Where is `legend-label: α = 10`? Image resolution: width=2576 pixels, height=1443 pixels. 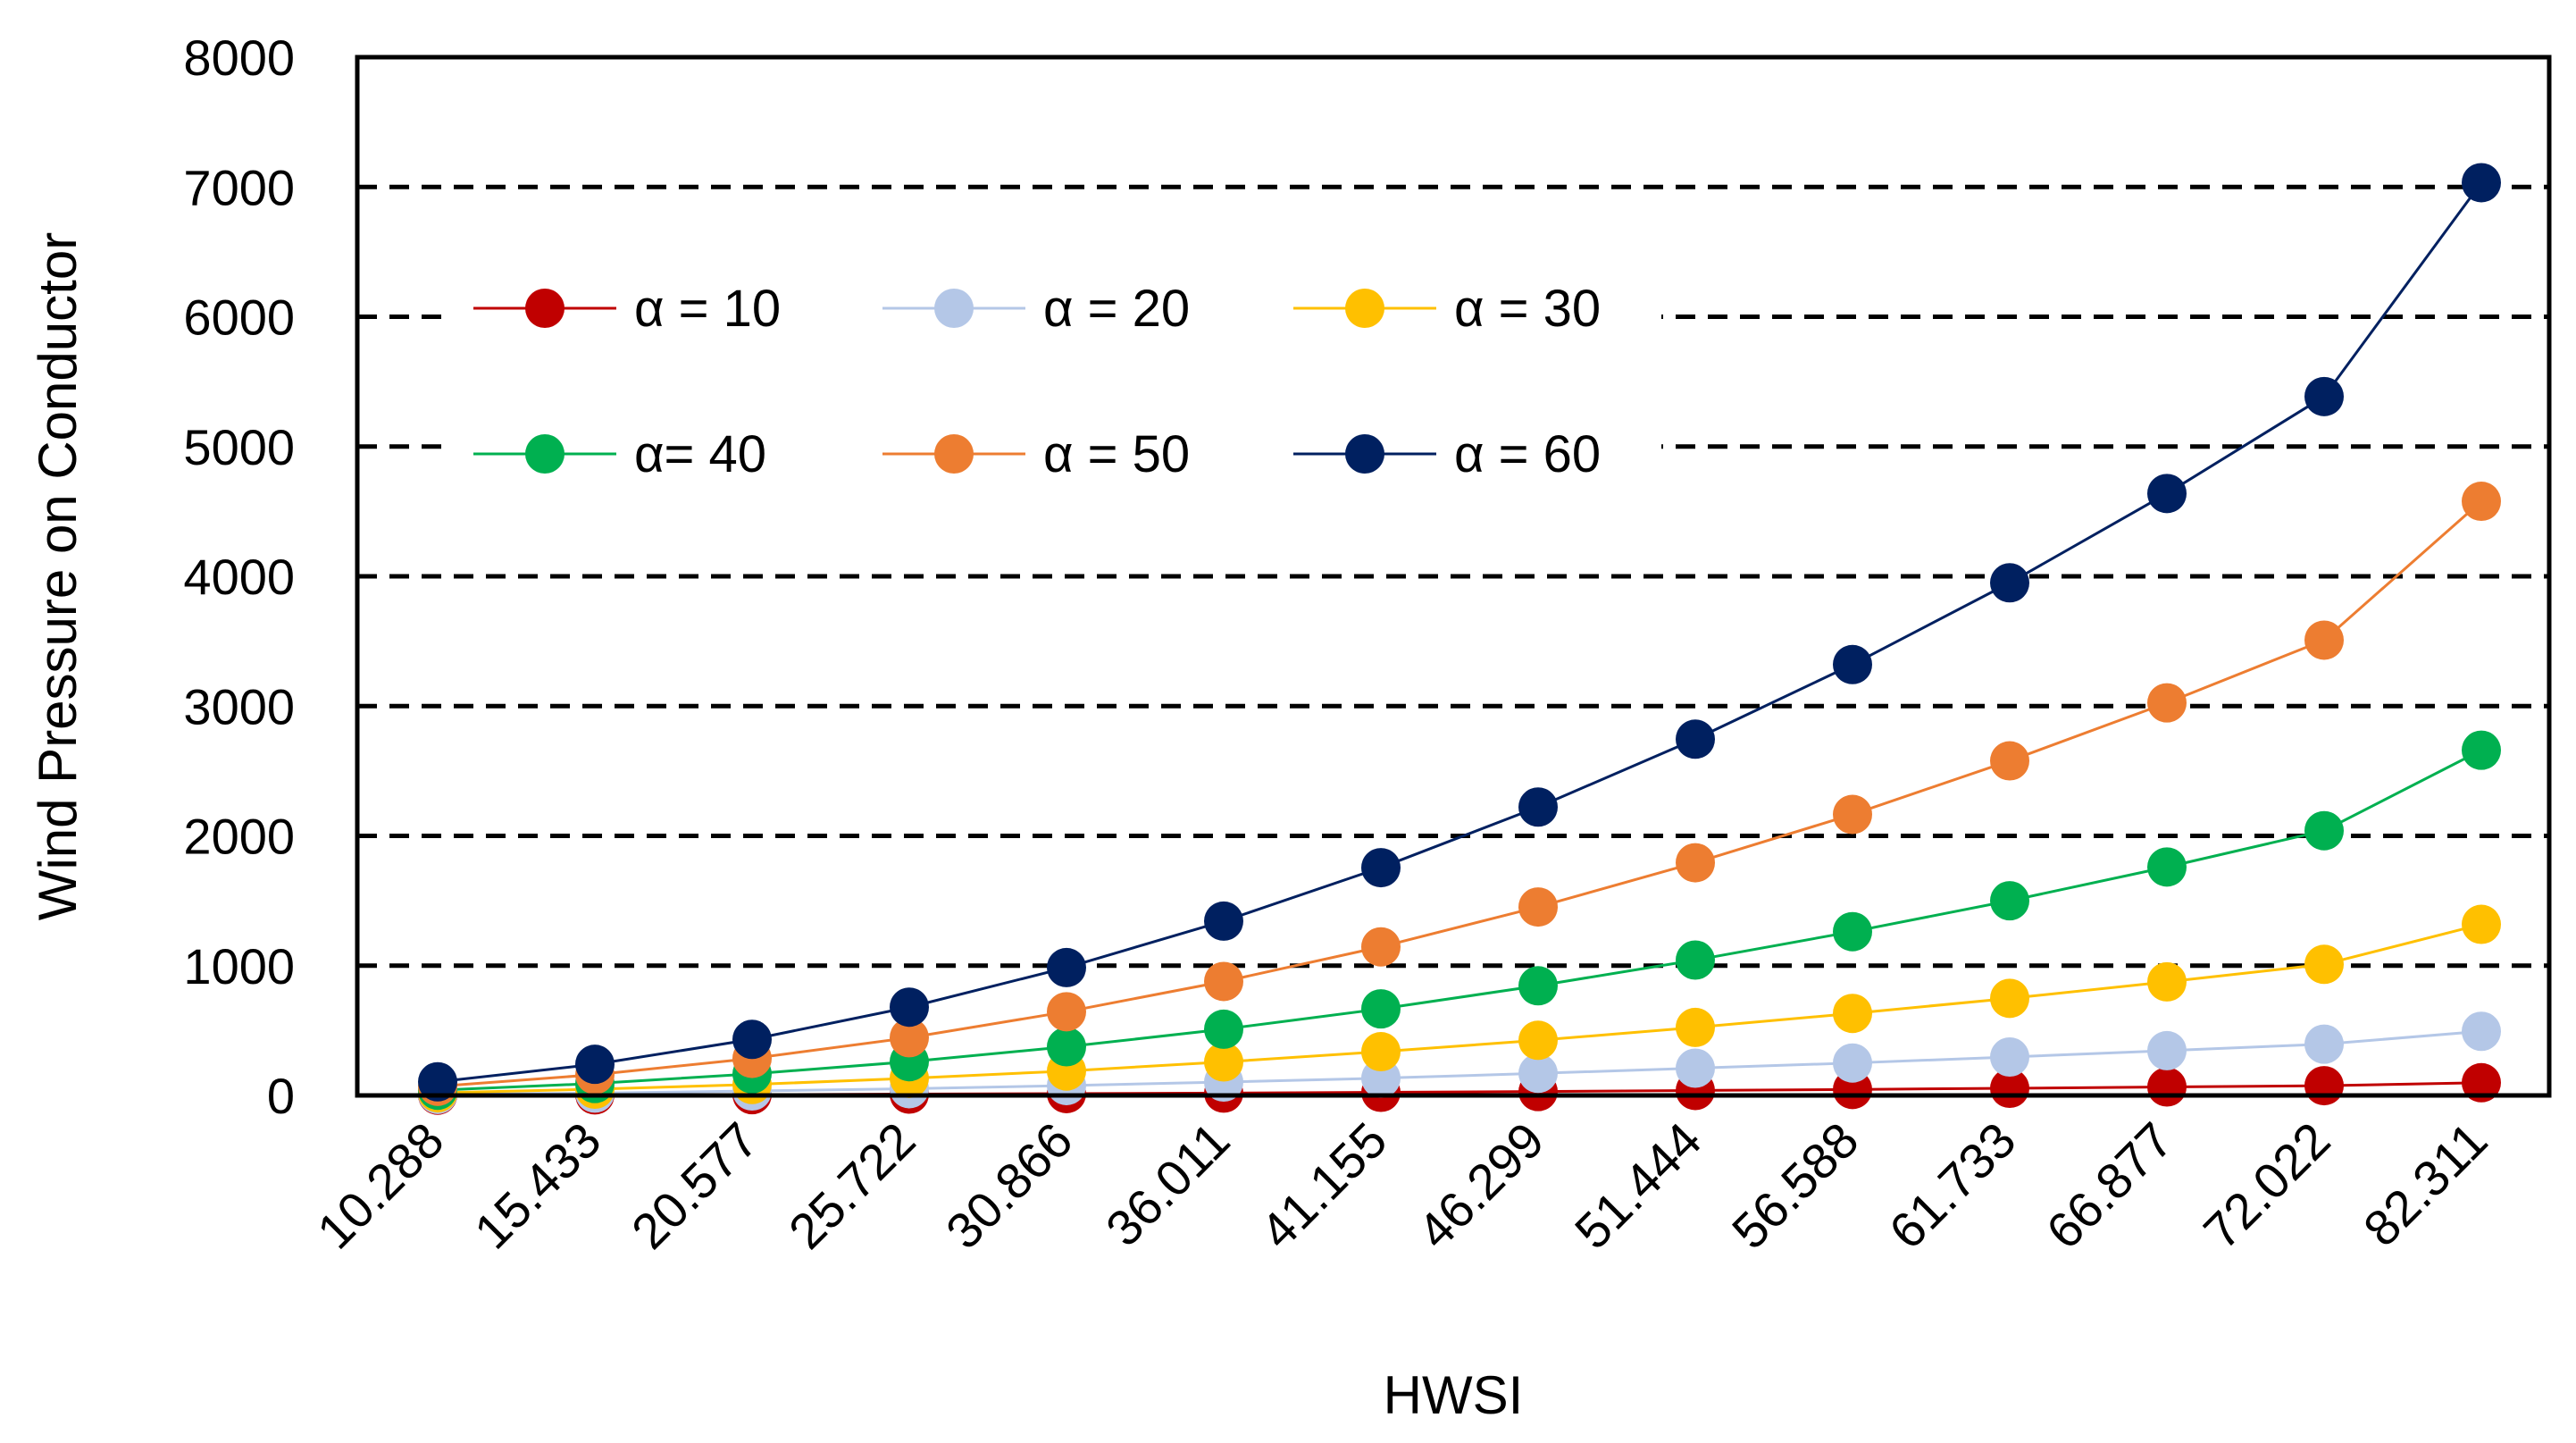 legend-label: α = 10 is located at coordinates (708, 309).